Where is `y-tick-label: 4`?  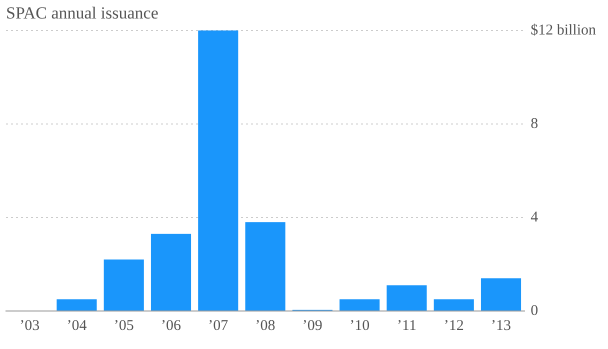 y-tick-label: 4 is located at coordinates (534, 217).